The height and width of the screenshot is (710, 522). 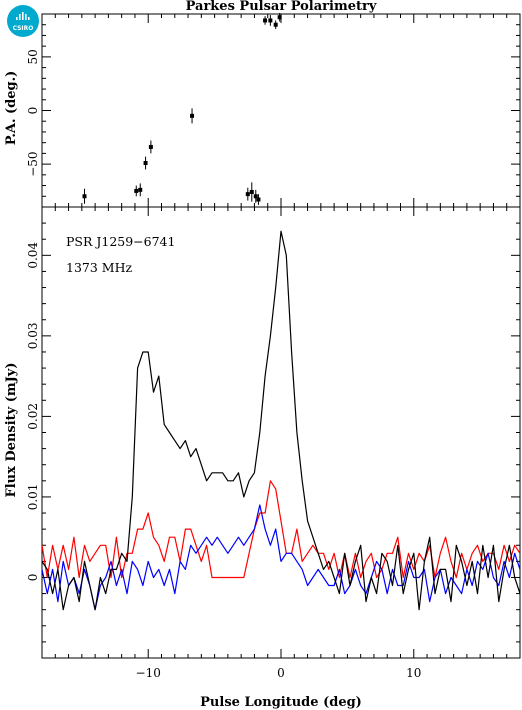 What do you see at coordinates (148, 673) in the screenshot?
I see `x-tick-label: −10` at bounding box center [148, 673].